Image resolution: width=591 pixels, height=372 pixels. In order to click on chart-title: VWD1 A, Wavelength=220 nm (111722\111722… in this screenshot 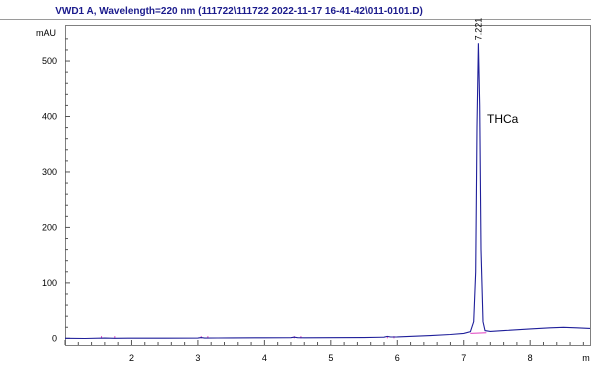, I will do `click(239, 11)`.